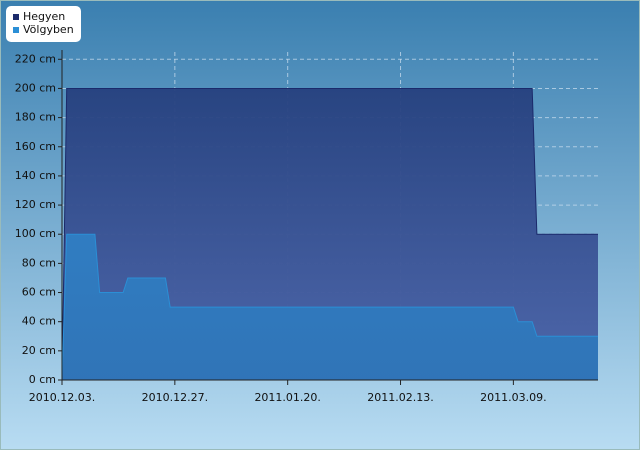 The width and height of the screenshot is (640, 450). Describe the element at coordinates (35, 204) in the screenshot. I see `y-tick-label: 120 cm` at that location.